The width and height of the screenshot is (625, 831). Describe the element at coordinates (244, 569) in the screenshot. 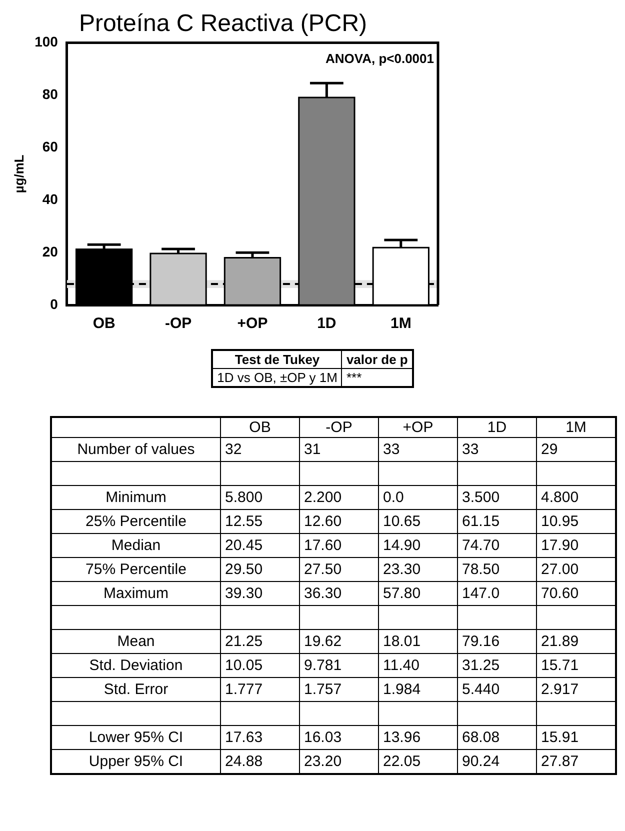

I see `text: 29.50` at that location.